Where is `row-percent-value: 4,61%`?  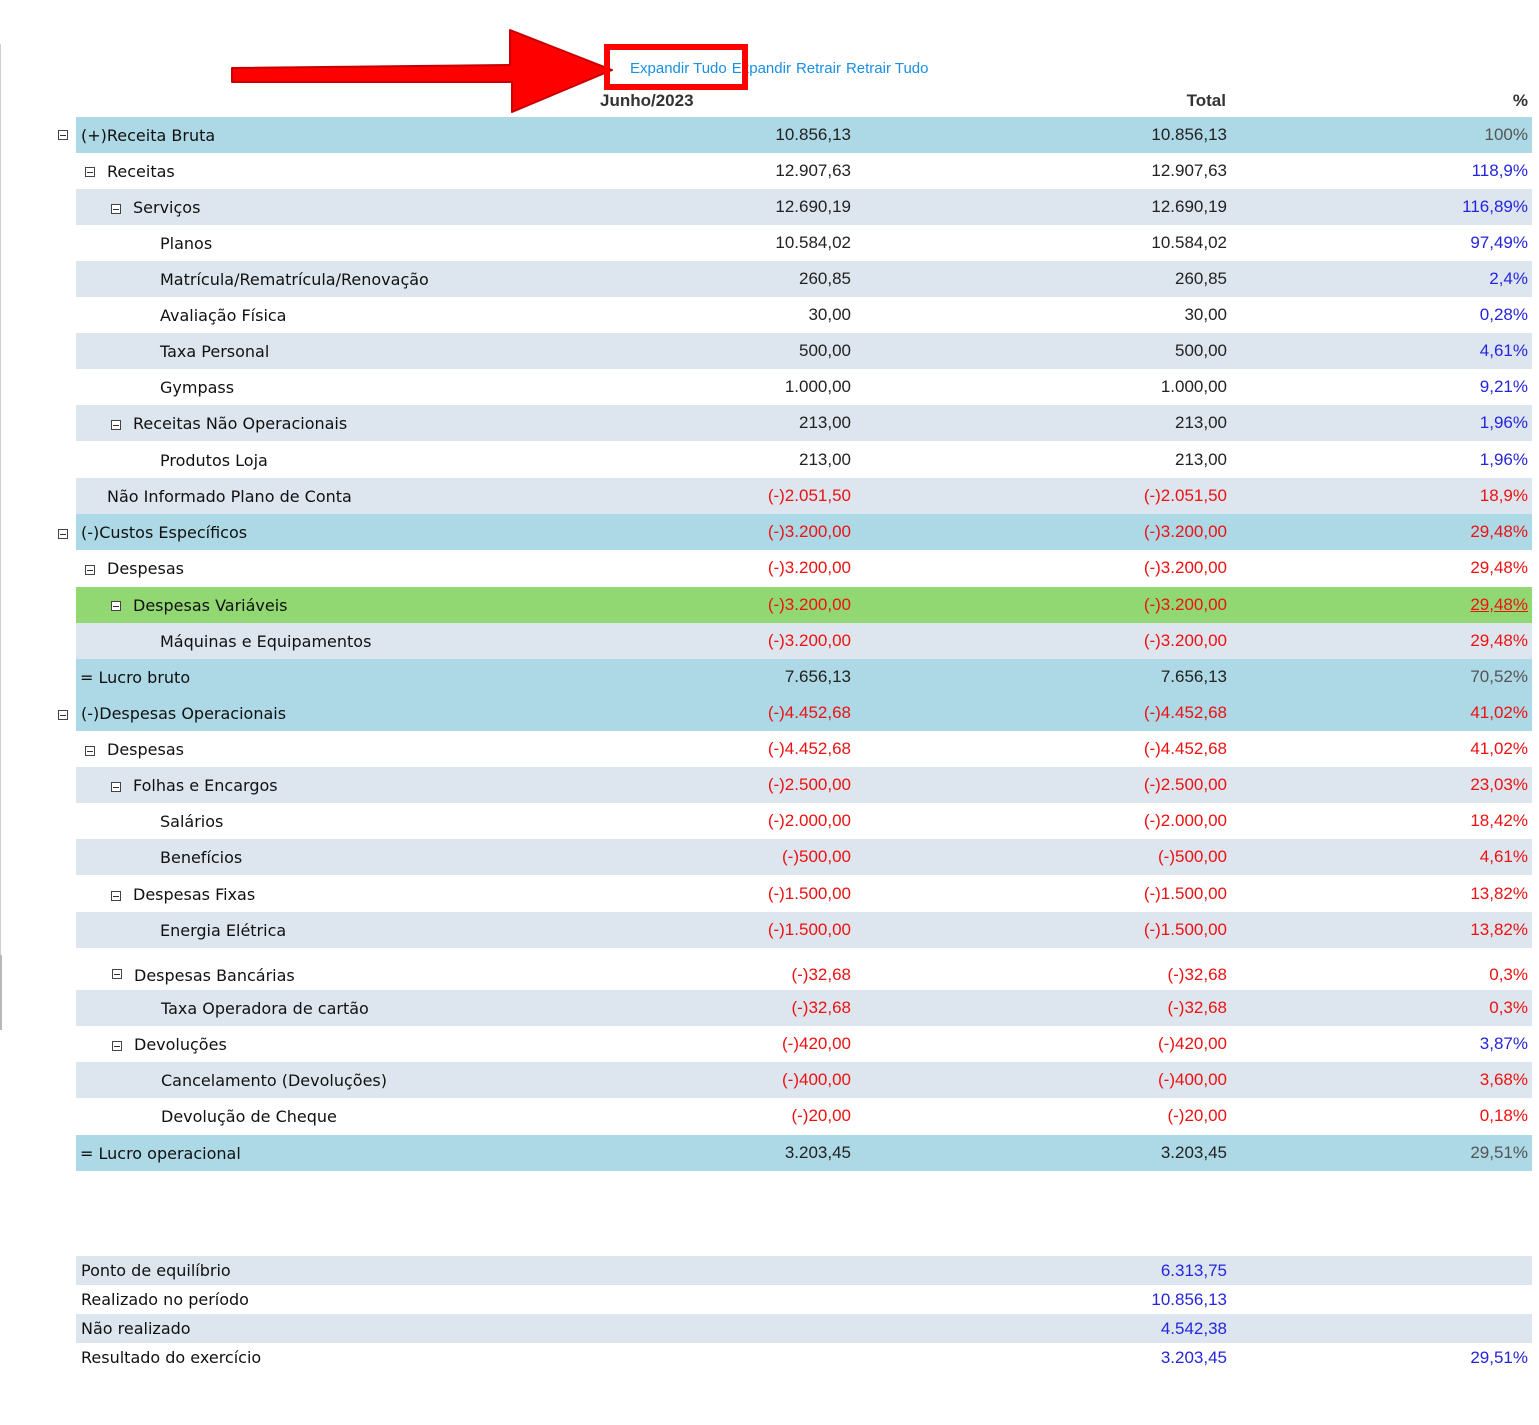 row-percent-value: 4,61% is located at coordinates (1503, 856).